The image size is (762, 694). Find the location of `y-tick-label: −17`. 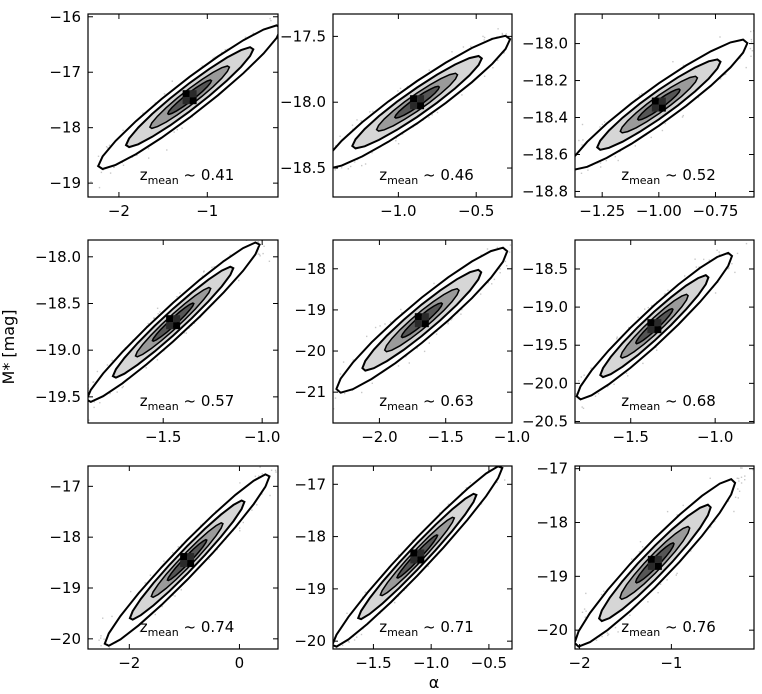

y-tick-label: −17 is located at coordinates (65, 72).